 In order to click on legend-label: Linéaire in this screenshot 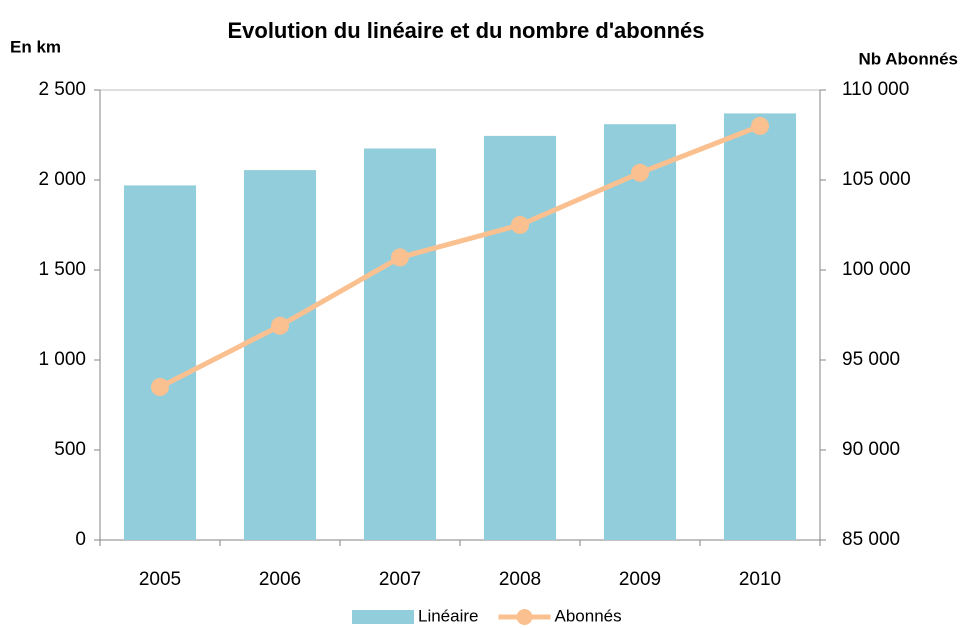, I will do `click(448, 615)`.